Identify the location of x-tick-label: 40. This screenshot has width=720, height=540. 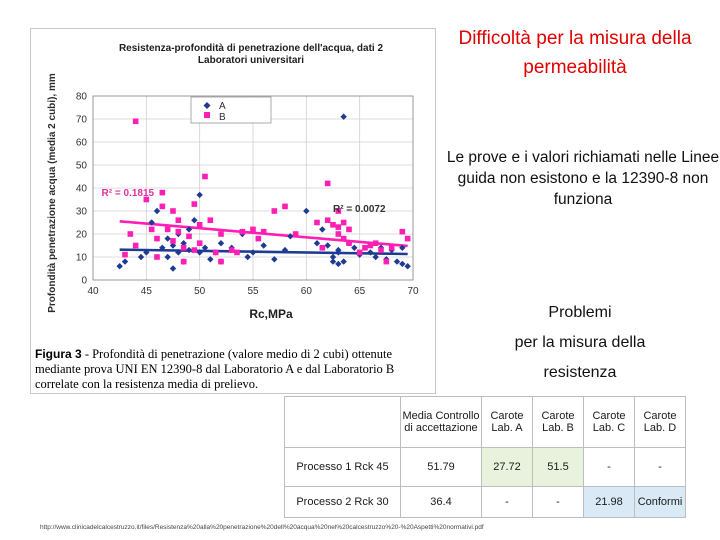
(93, 291).